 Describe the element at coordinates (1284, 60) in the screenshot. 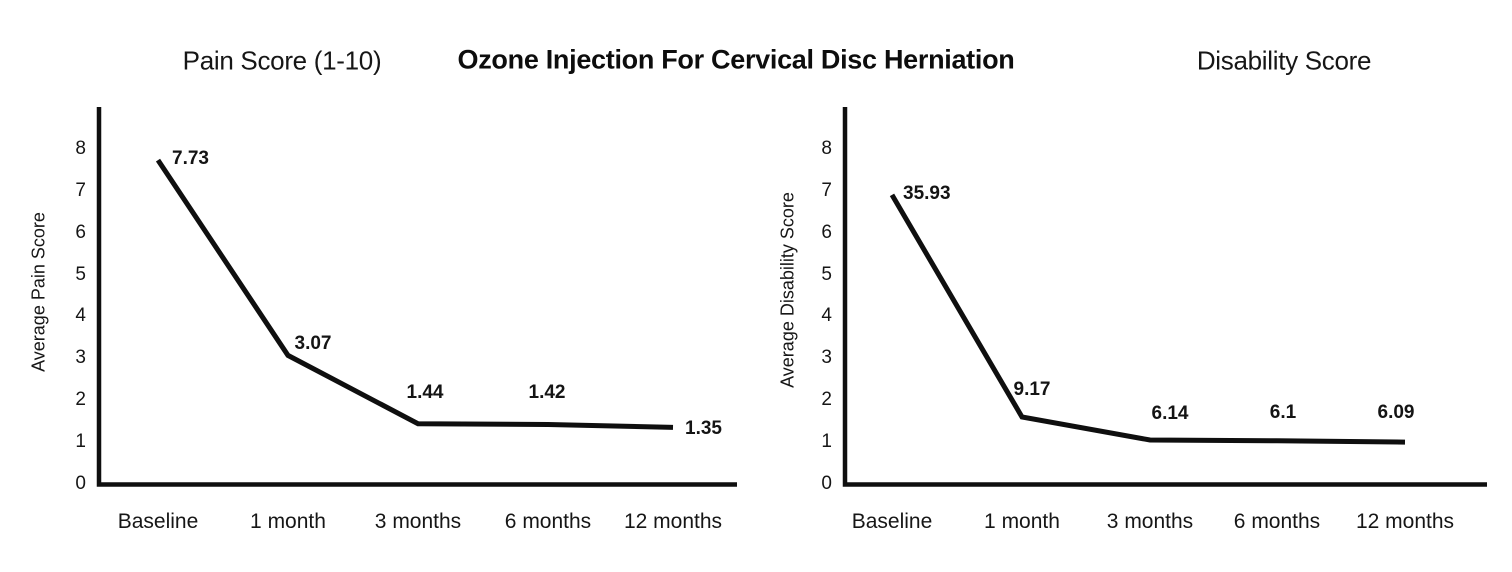

I see `disability-chart-title: Disability Score` at that location.